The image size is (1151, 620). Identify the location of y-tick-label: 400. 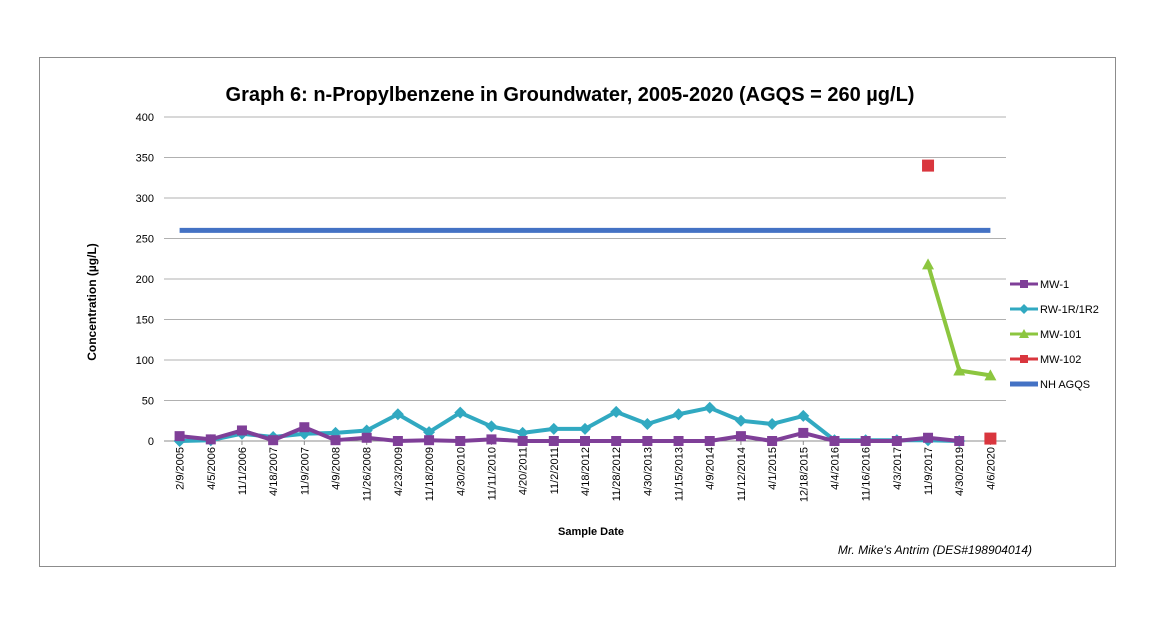
(145, 118).